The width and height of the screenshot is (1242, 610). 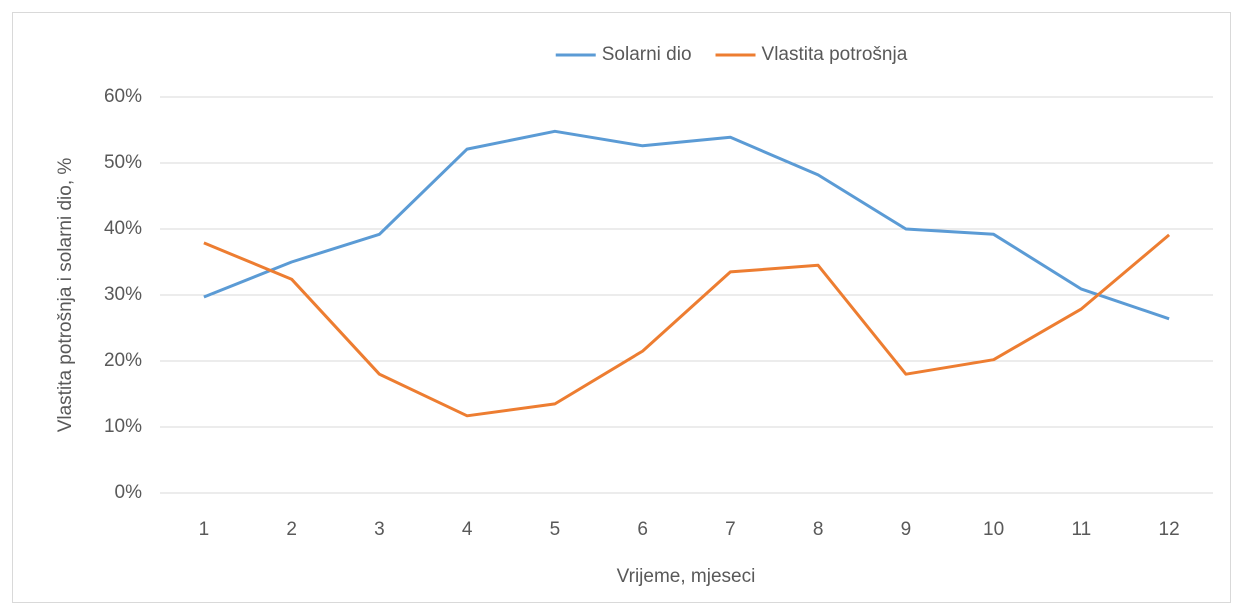 I want to click on y-tick-label: 0%, so click(x=129, y=492).